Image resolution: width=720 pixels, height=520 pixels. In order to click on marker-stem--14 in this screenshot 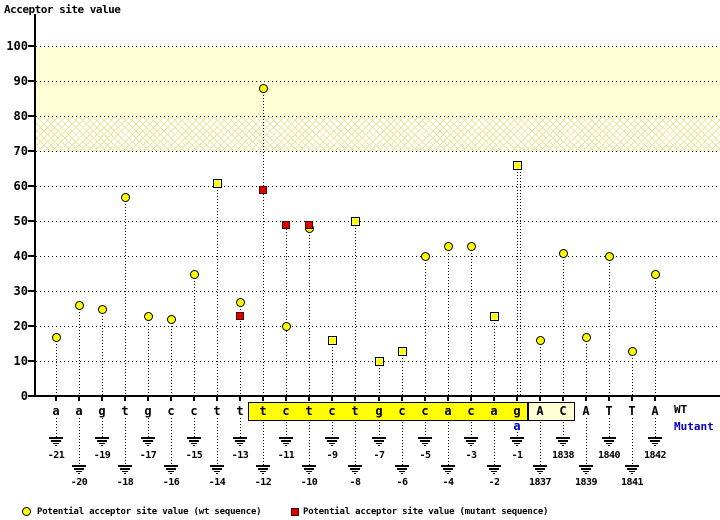, I will do `click(217, 291)`.